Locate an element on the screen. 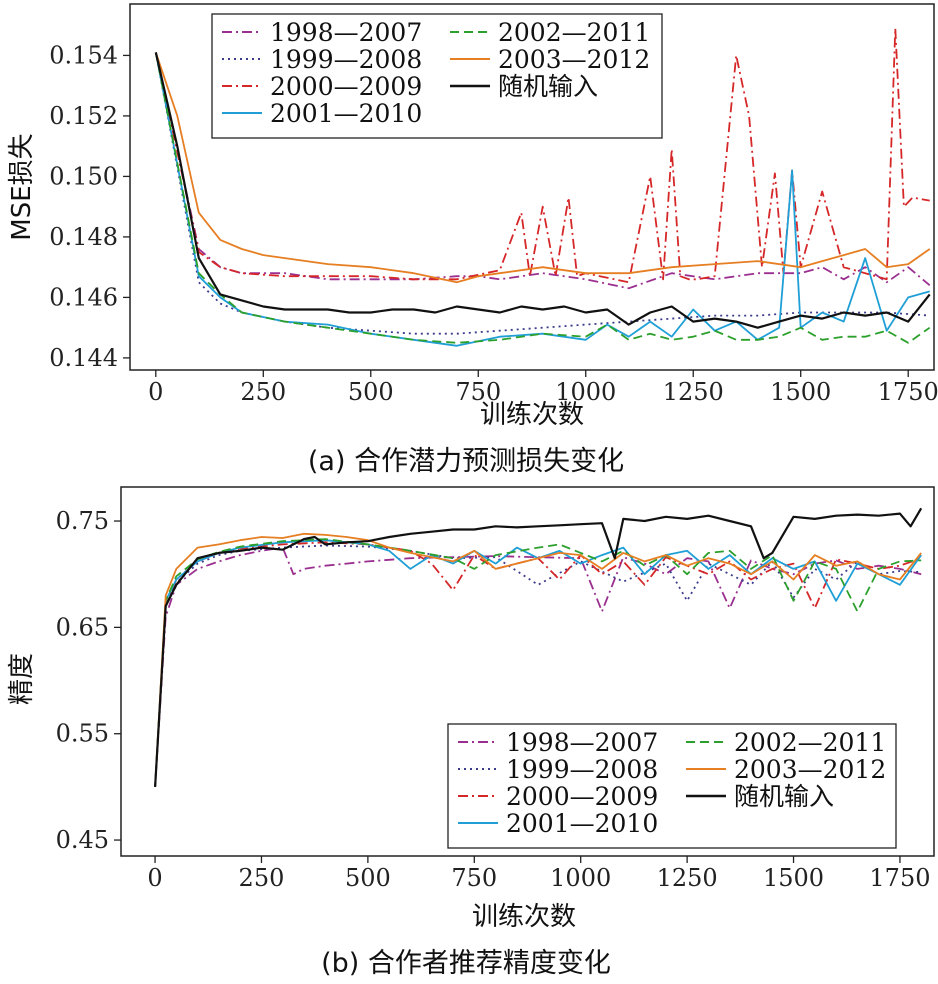 Image resolution: width=938 pixels, height=984 pixels. panel-b-xlabel: 训练次数 is located at coordinates (524, 917).